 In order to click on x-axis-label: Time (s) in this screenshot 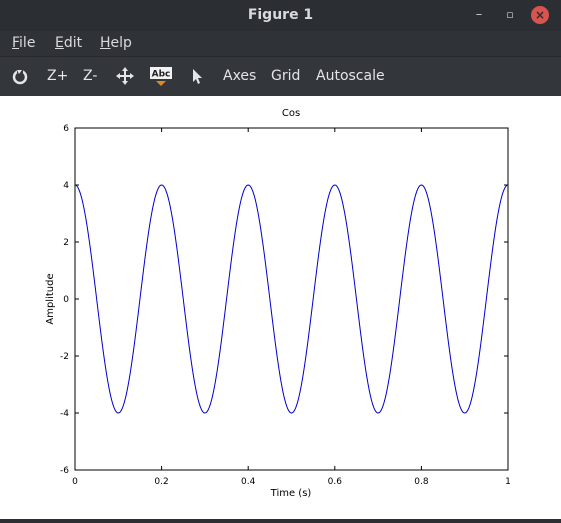, I will do `click(291, 493)`.